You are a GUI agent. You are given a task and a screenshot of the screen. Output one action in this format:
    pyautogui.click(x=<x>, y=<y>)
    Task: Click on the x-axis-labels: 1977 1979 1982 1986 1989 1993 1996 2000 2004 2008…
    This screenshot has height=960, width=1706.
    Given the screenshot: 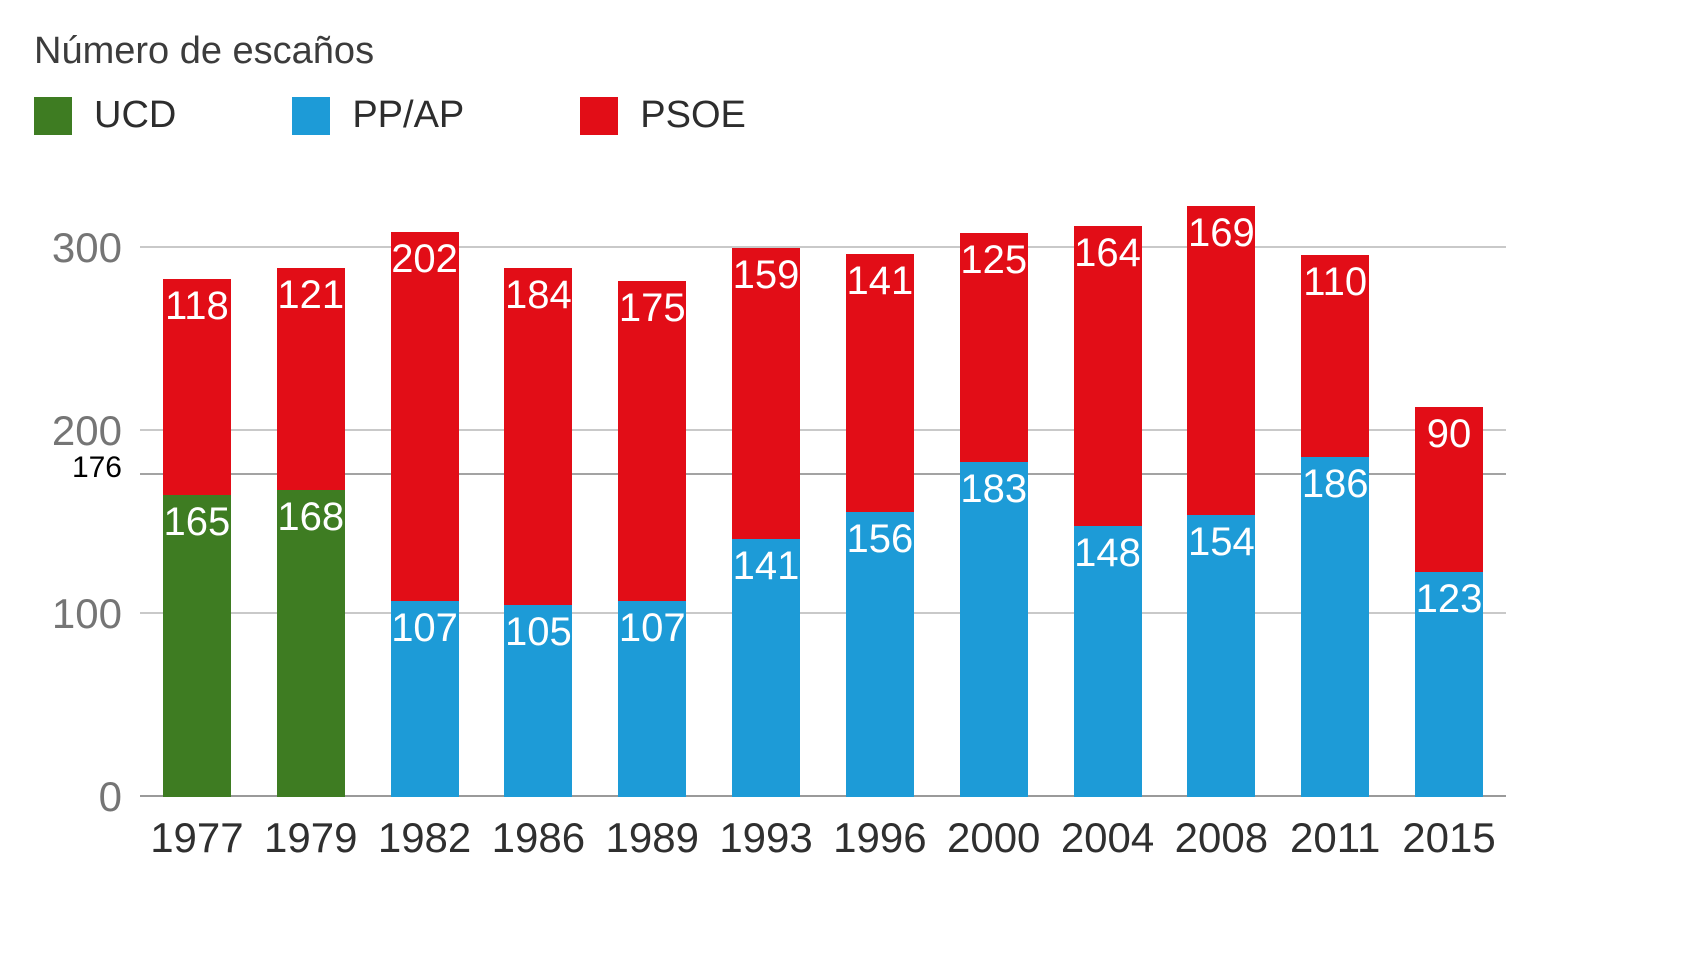 What is the action you would take?
    pyautogui.click(x=823, y=838)
    